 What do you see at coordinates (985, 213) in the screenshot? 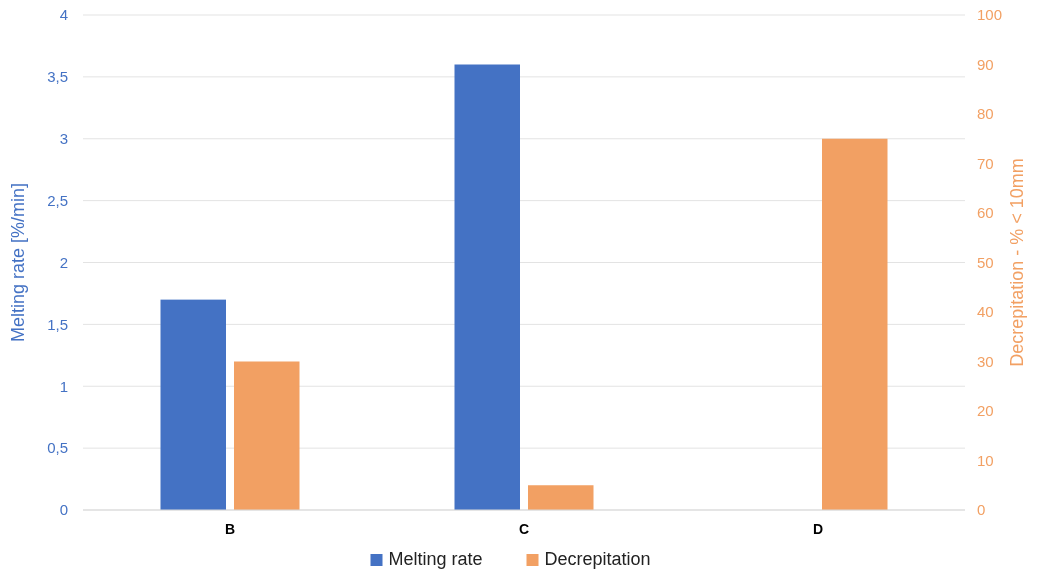
I see `y2-tick-label: 60` at bounding box center [985, 213].